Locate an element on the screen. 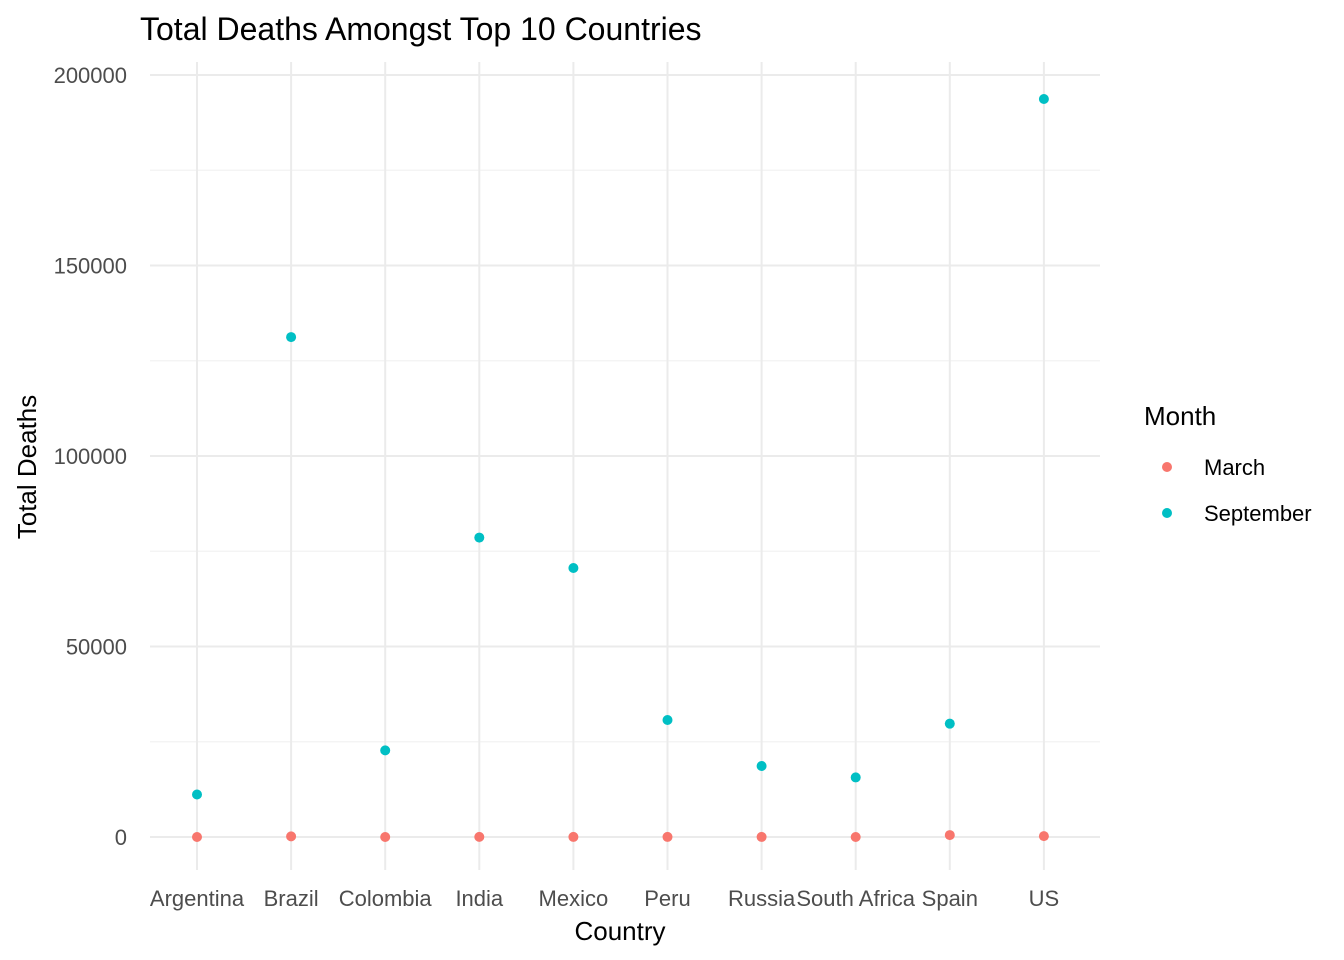 This screenshot has height=960, width=1344. y-axis-ticks: 0 50000 100000 150000 200000 is located at coordinates (90, 456).